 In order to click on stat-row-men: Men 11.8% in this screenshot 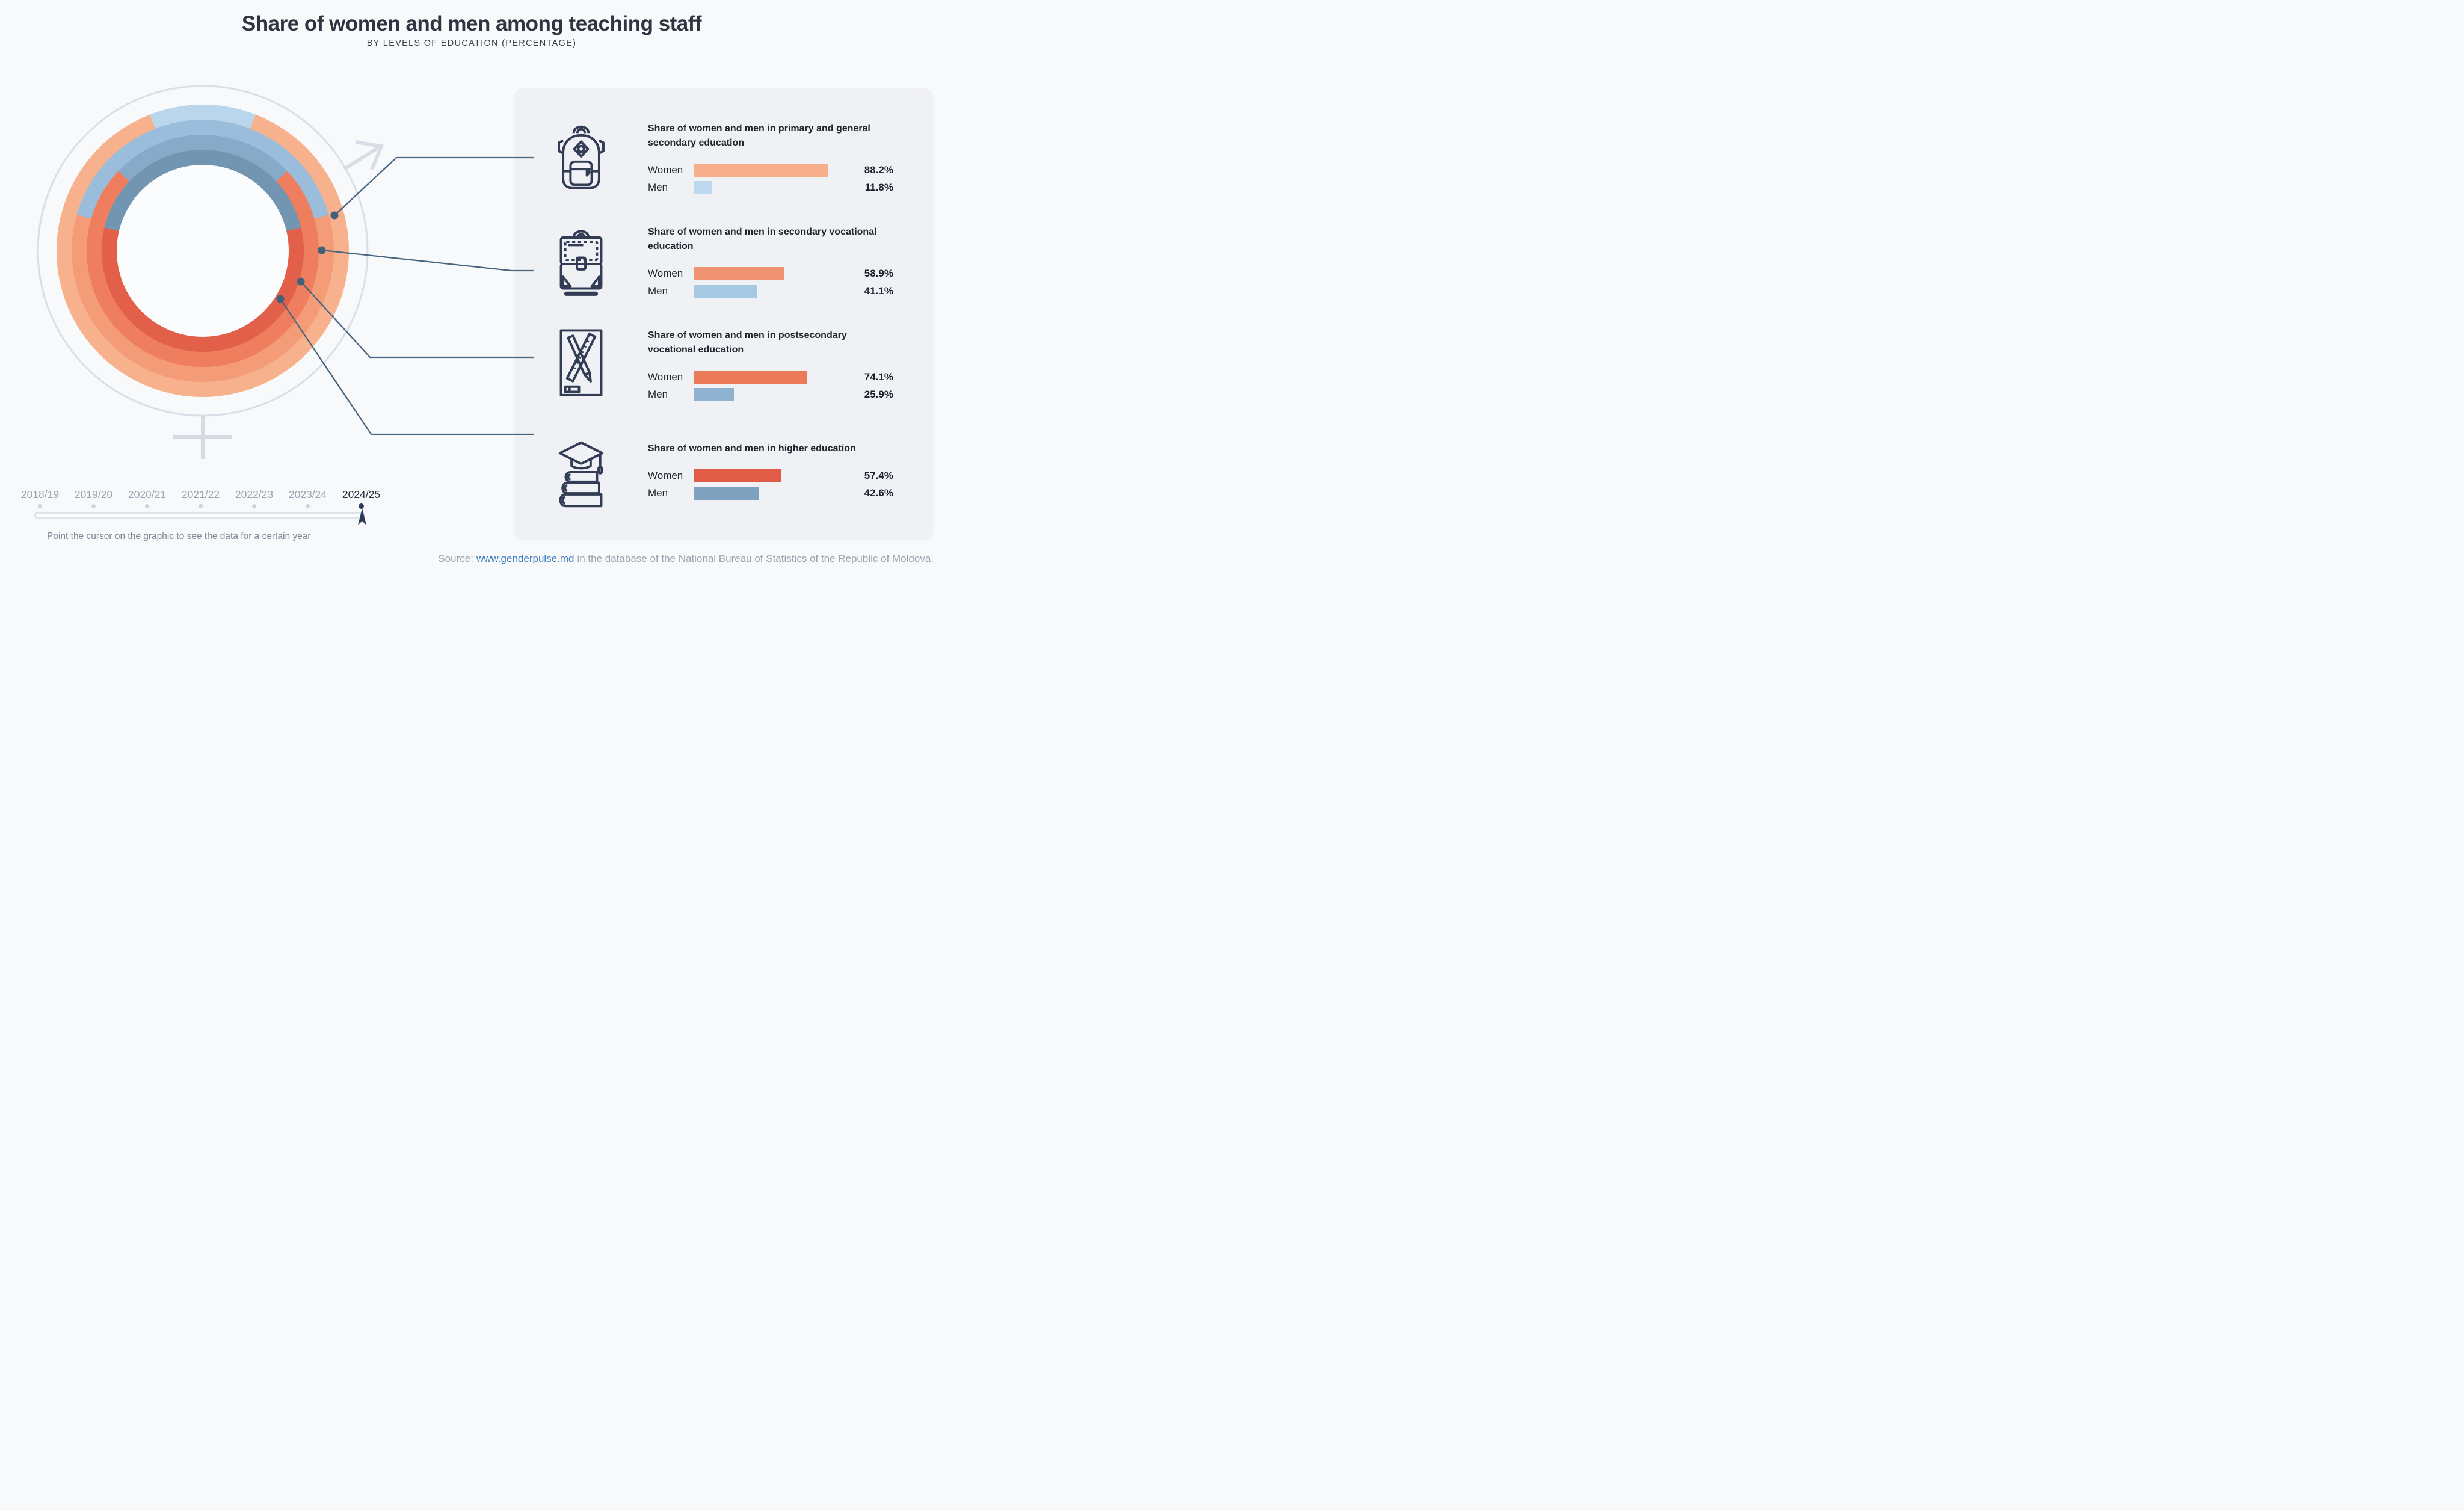, I will do `click(771, 187)`.